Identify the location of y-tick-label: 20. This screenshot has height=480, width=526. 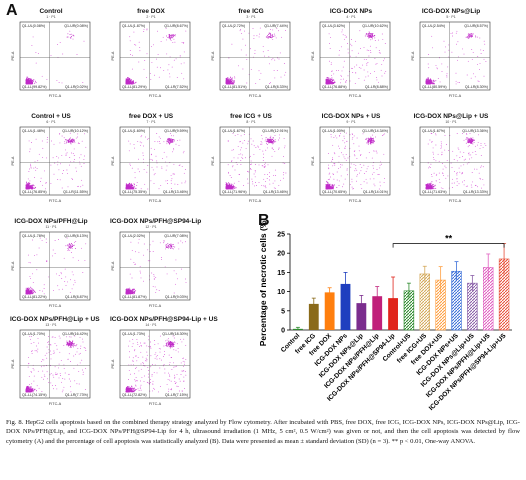
(281, 254).